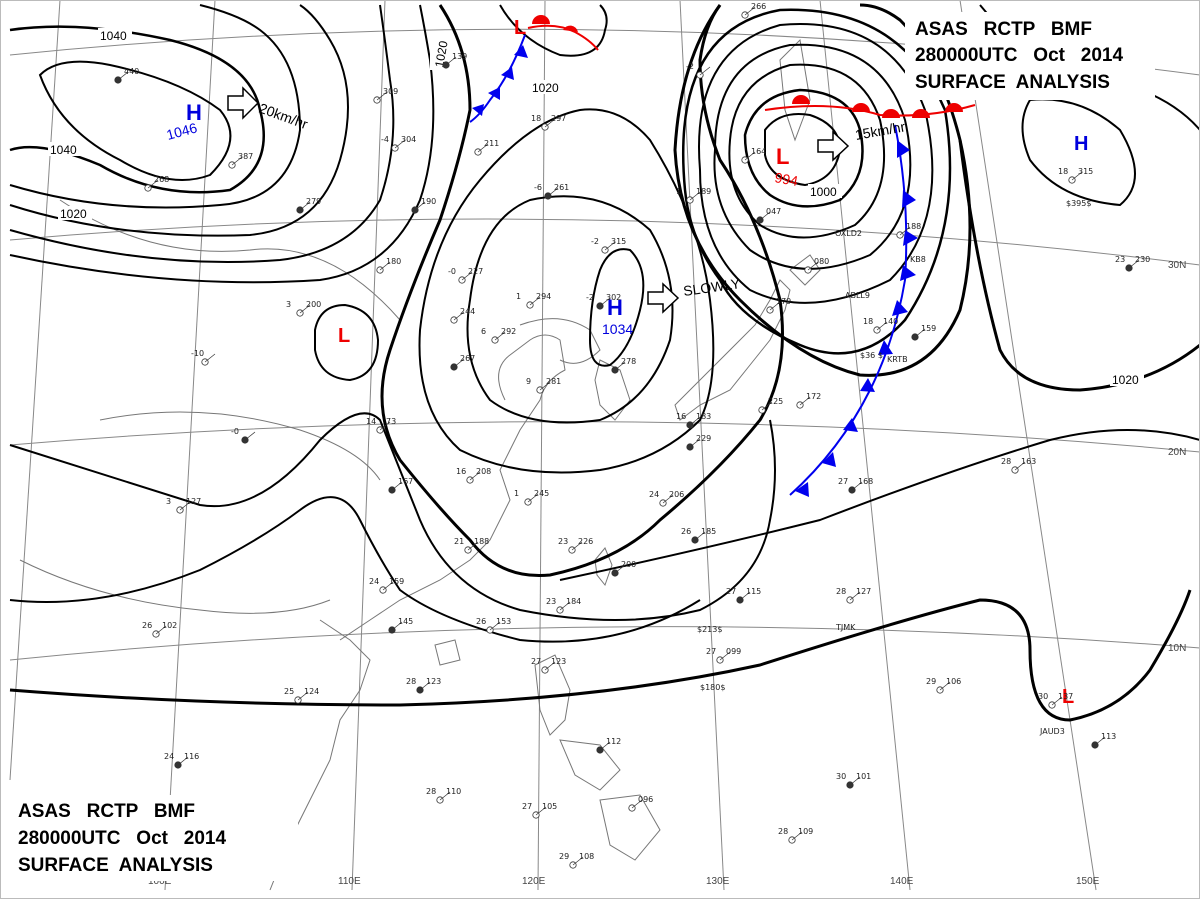 This screenshot has width=1200, height=899. I want to click on lat-line-30n, so click(604, 242).